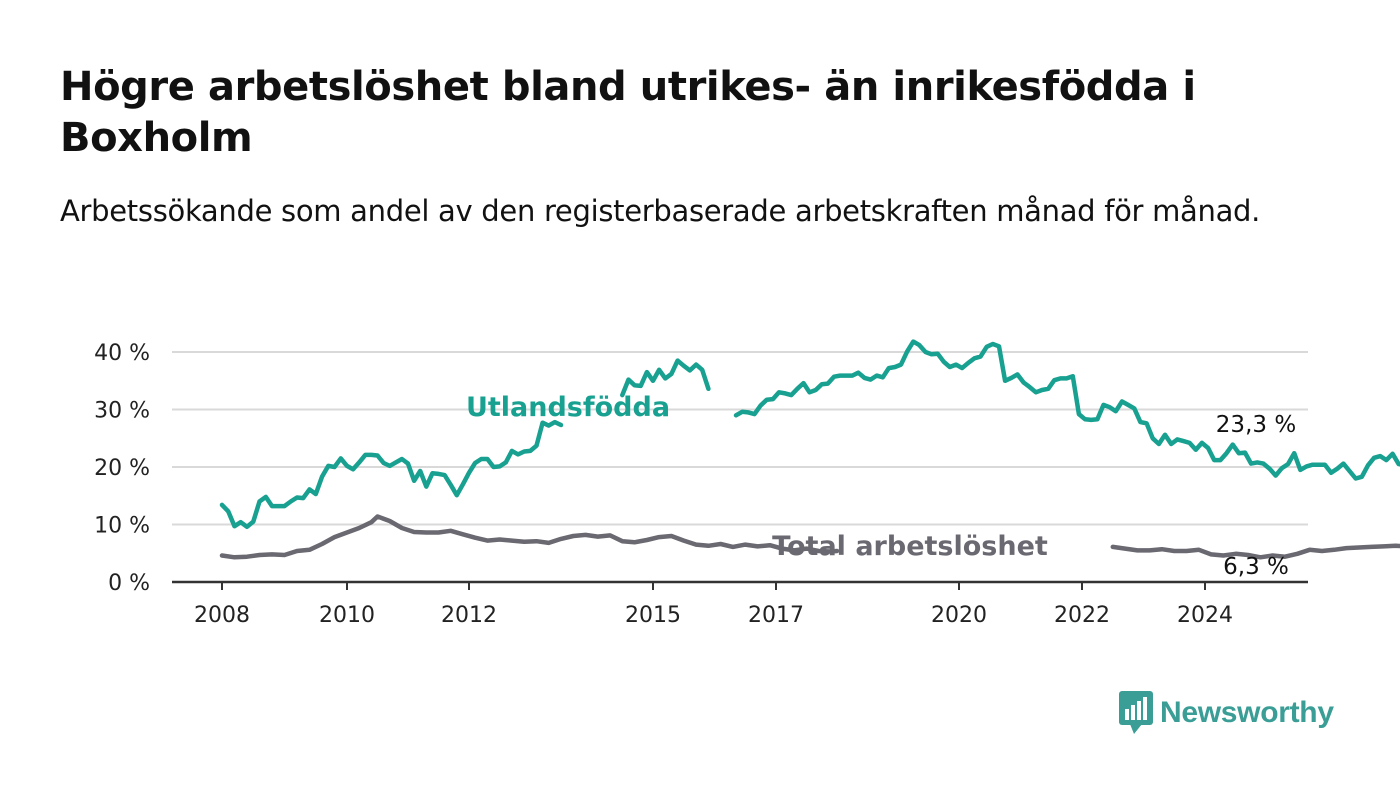 This screenshot has height=794, width=1400. I want to click on y-tick-label: 10 %, so click(122, 526).